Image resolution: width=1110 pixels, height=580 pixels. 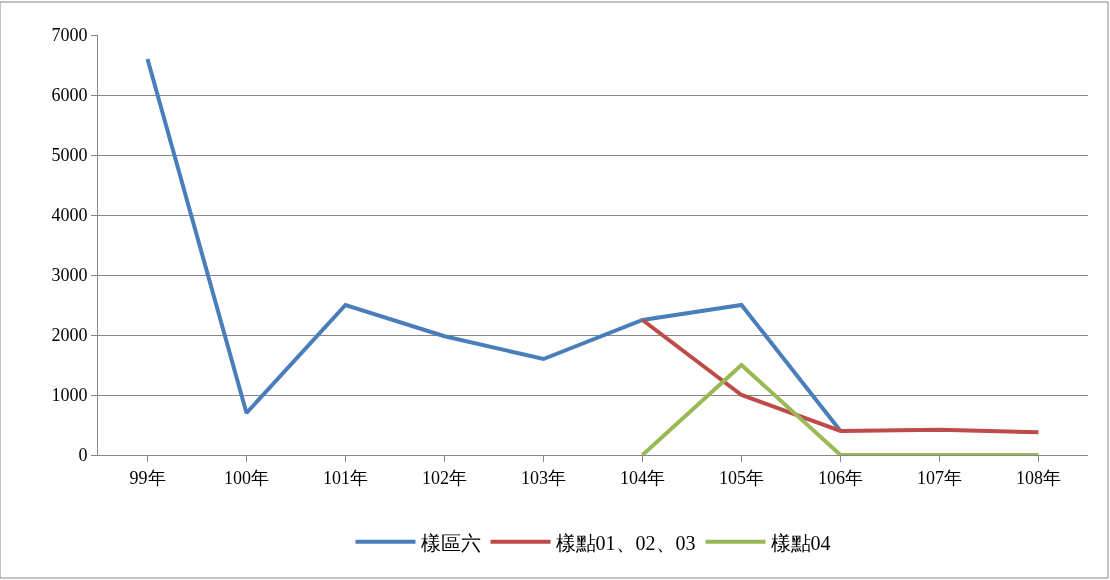 I want to click on y-tick-label: 1000, so click(x=69, y=395).